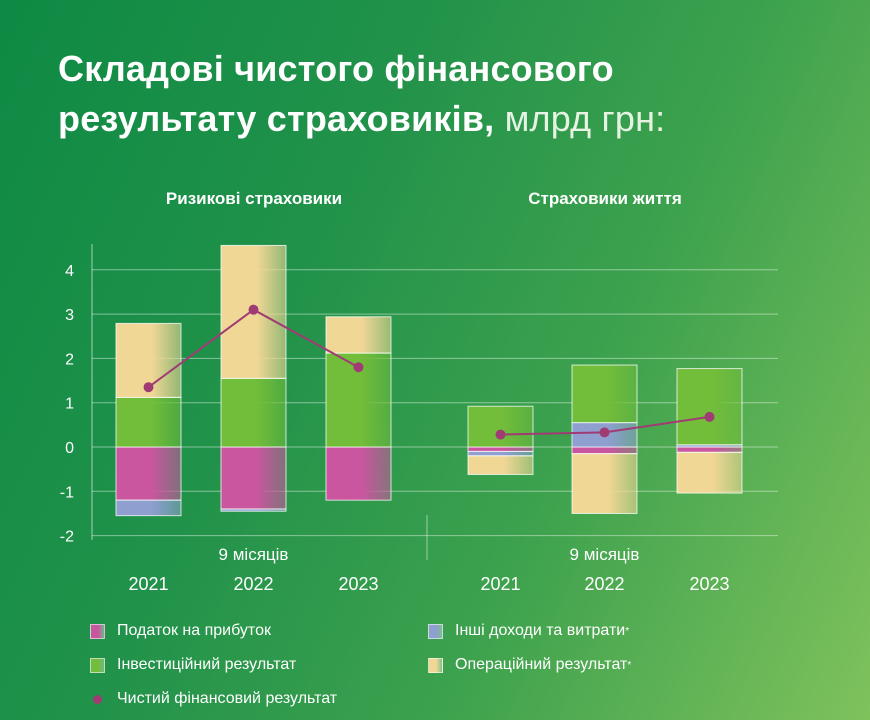  I want to click on y-tick-label: -1, so click(67, 492).